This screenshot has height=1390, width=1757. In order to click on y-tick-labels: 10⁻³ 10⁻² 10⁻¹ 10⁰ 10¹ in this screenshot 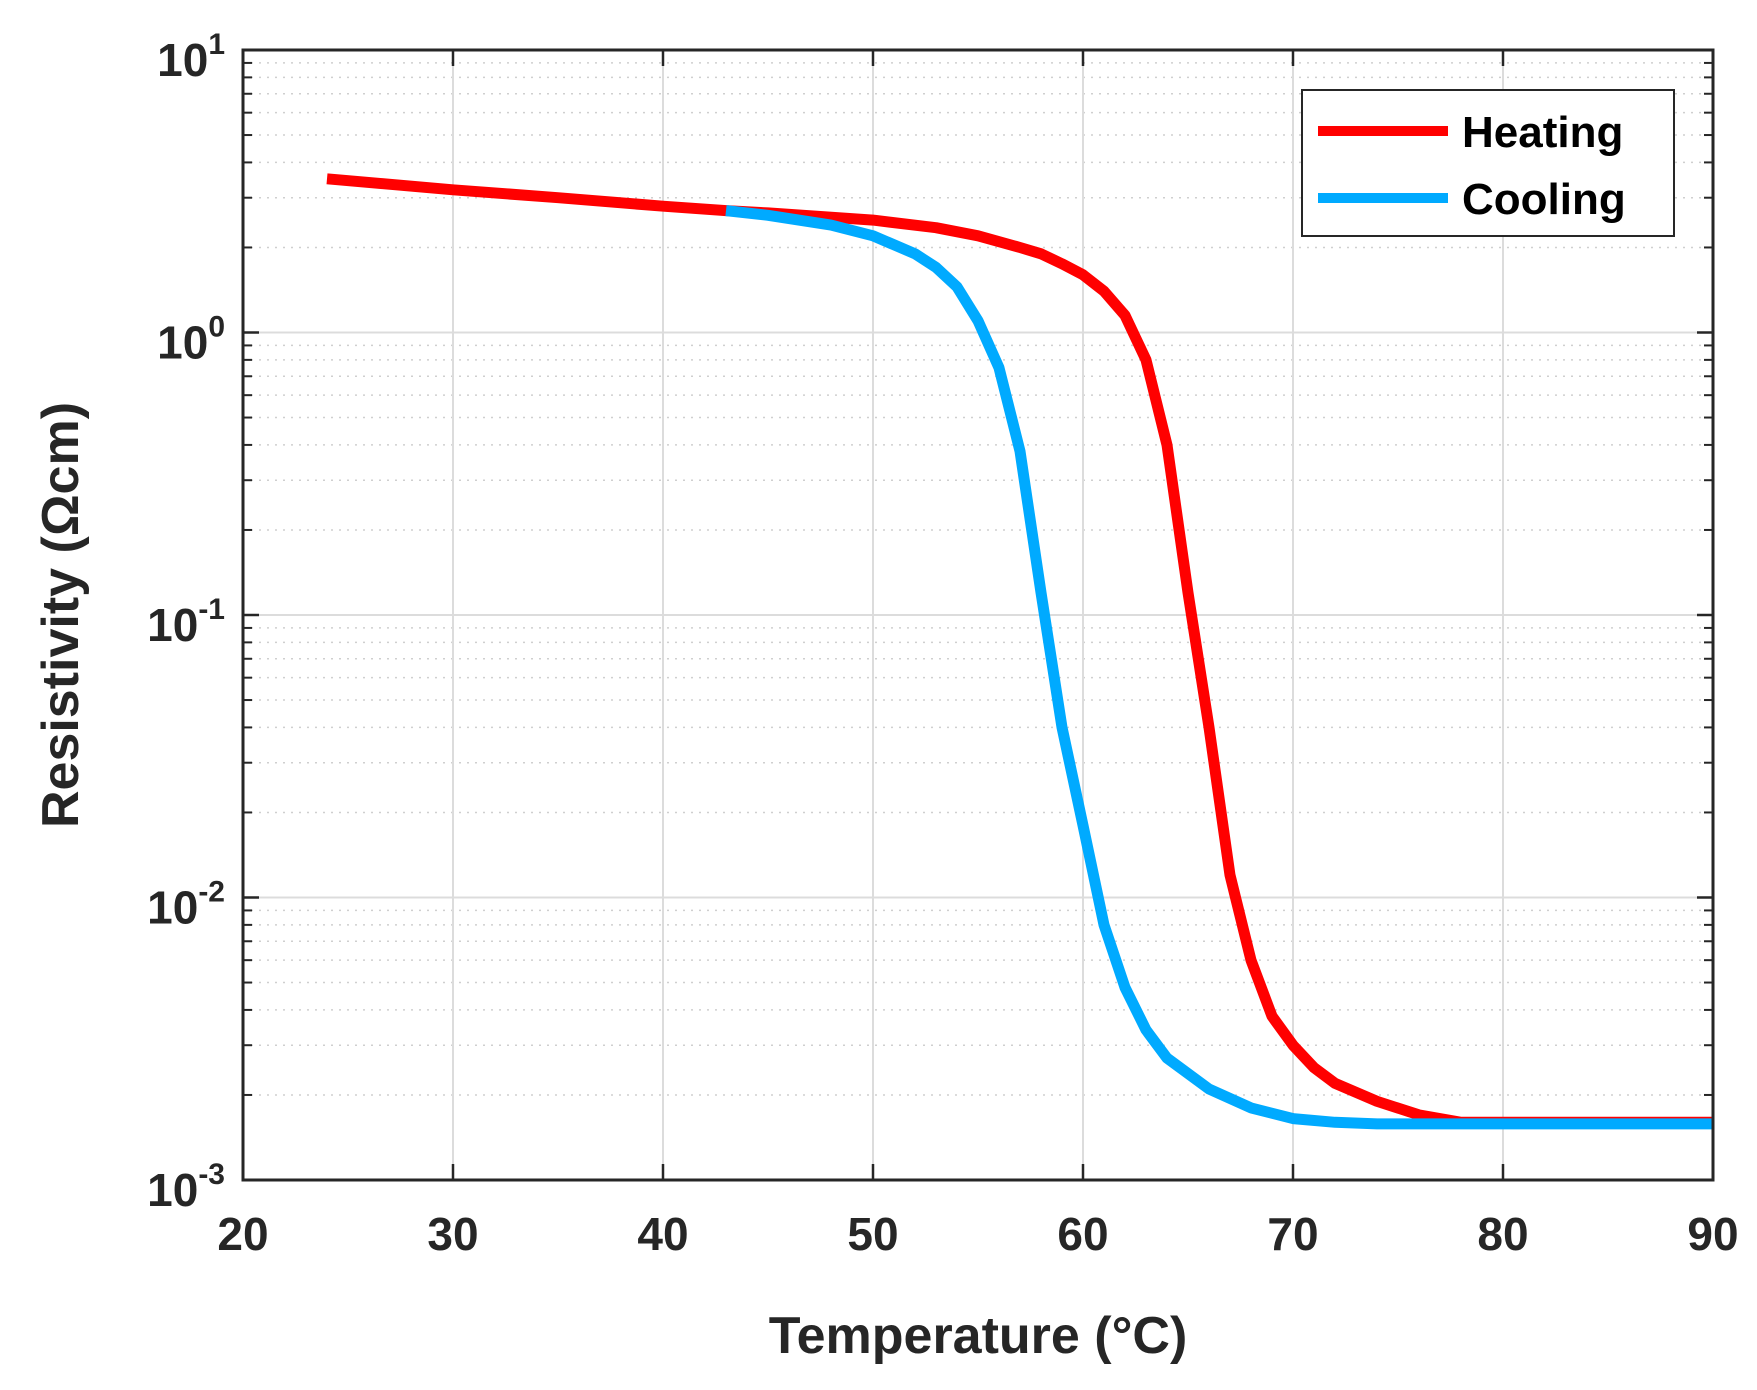, I will do `click(186, 622)`.